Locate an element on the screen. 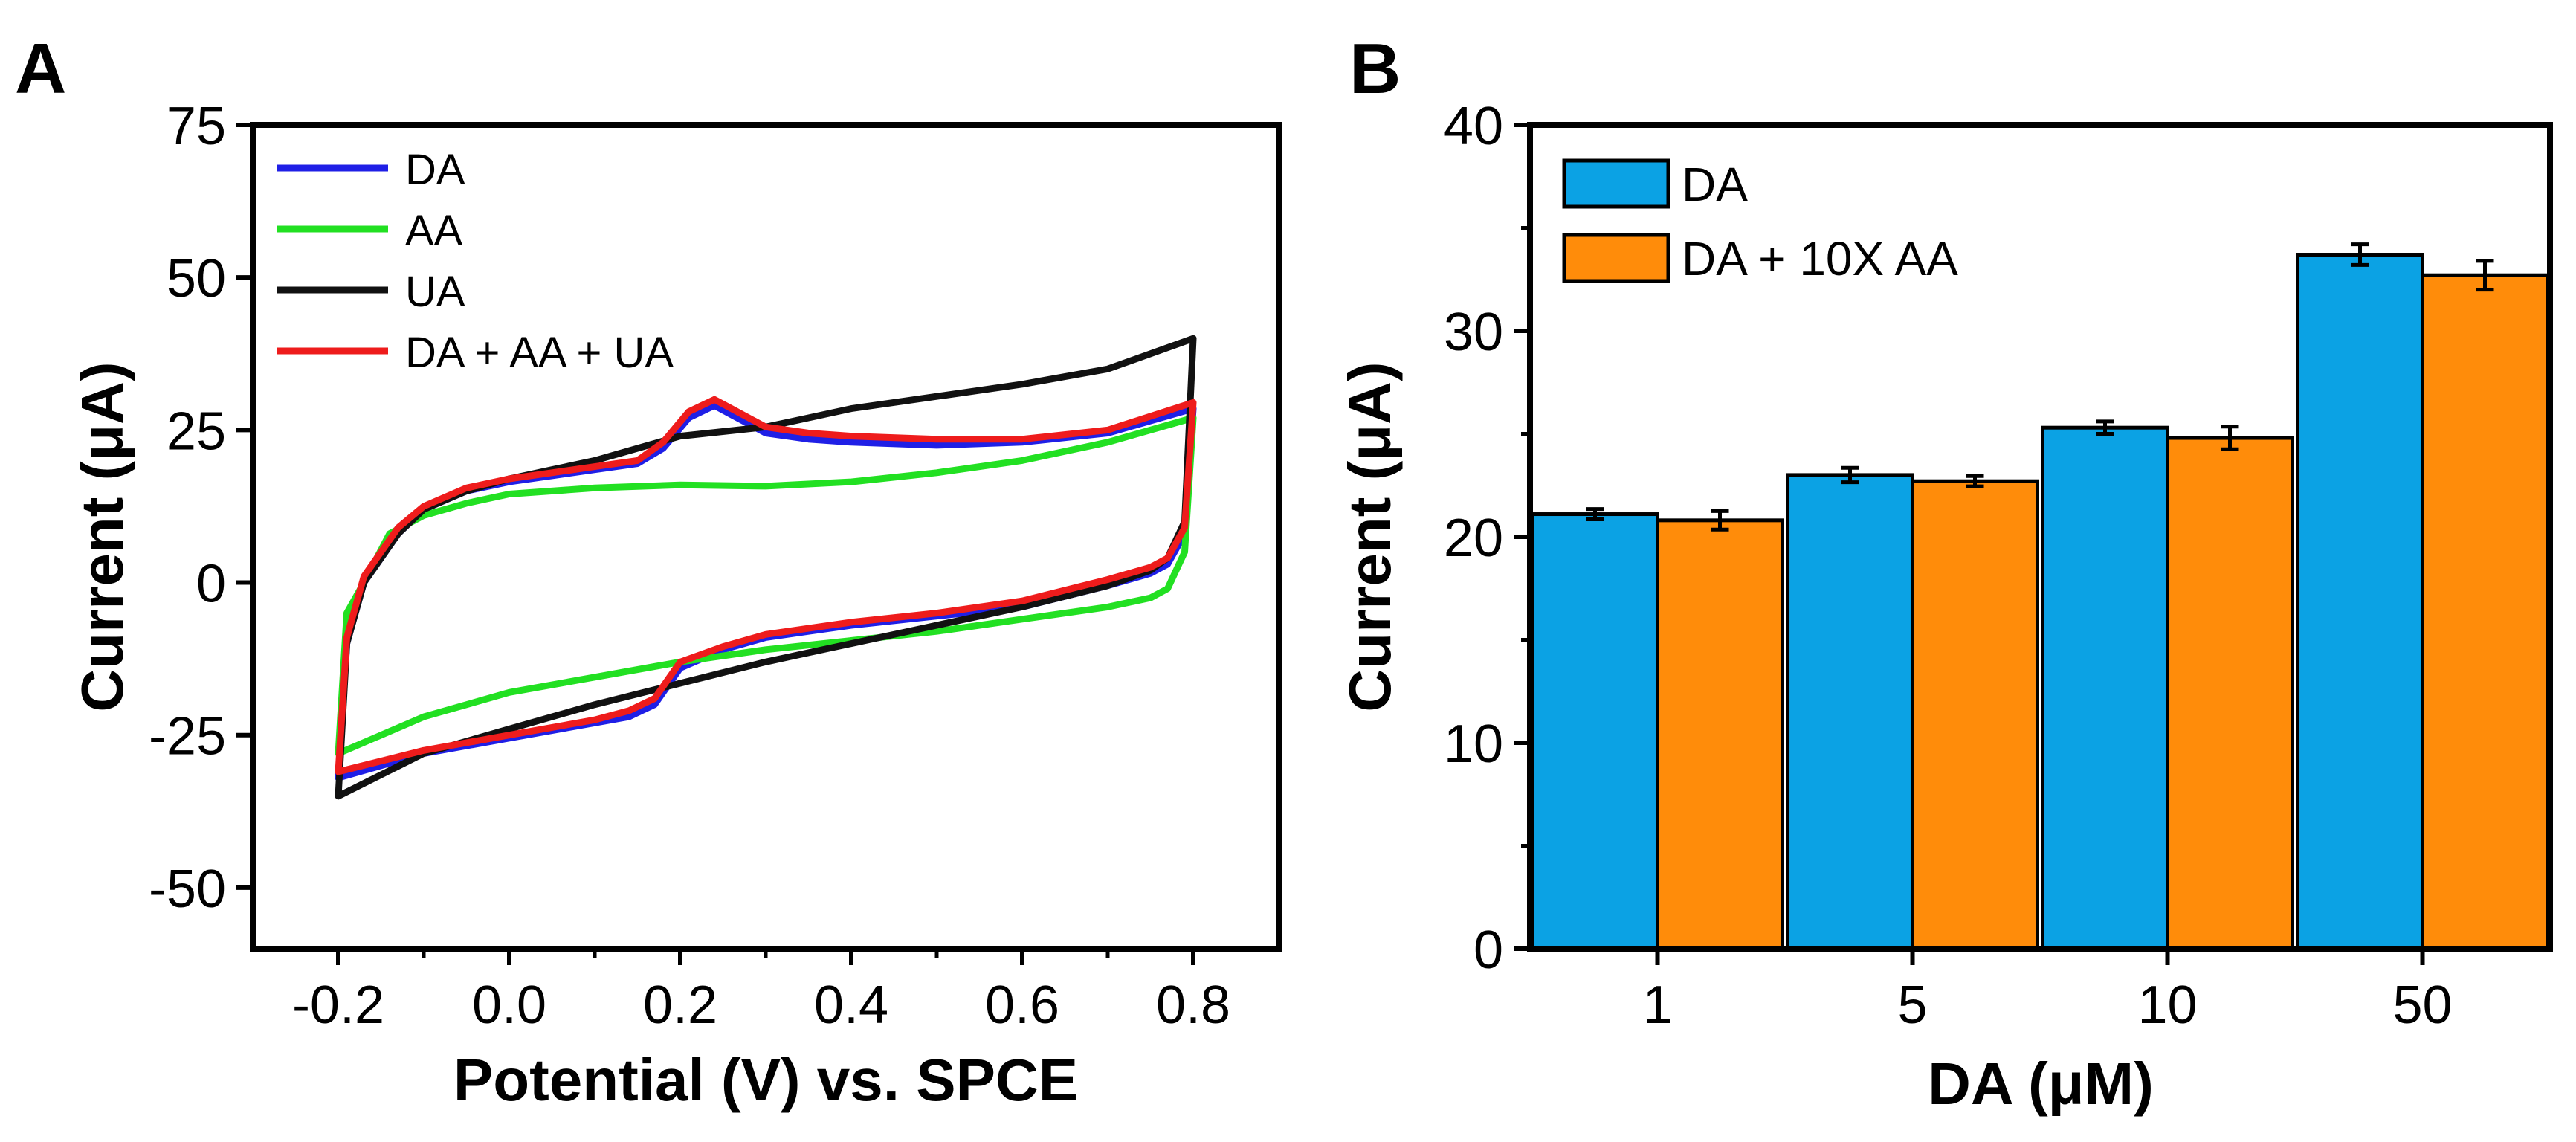  cv-x-tick-label: 0.8 is located at coordinates (1193, 1005).